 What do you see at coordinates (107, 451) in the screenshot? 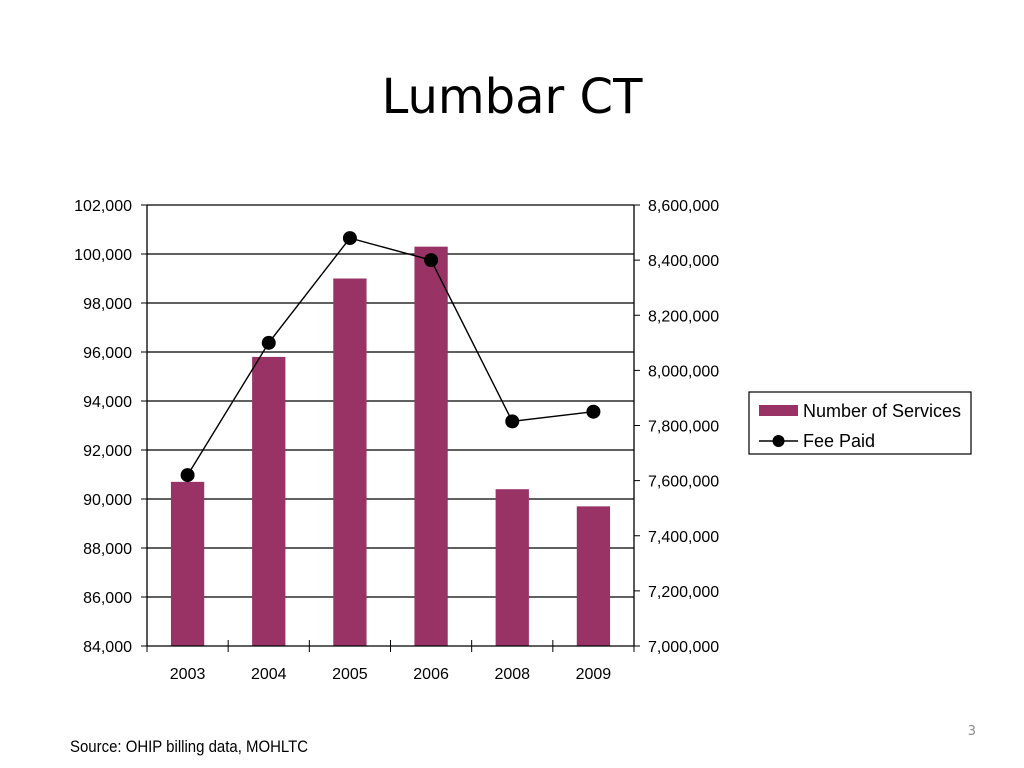
I see `left-tick-label: 92,000` at bounding box center [107, 451].